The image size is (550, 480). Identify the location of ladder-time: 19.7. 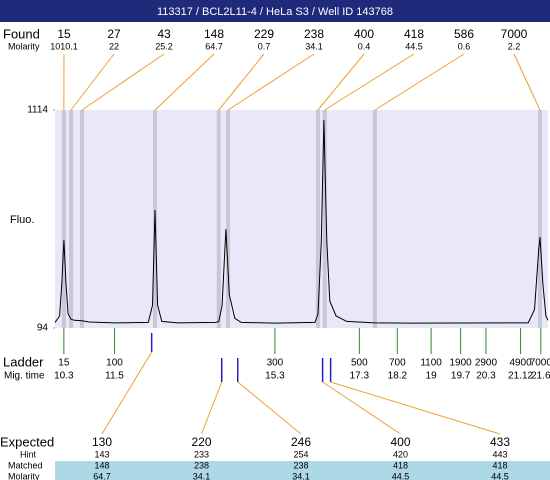
(461, 376).